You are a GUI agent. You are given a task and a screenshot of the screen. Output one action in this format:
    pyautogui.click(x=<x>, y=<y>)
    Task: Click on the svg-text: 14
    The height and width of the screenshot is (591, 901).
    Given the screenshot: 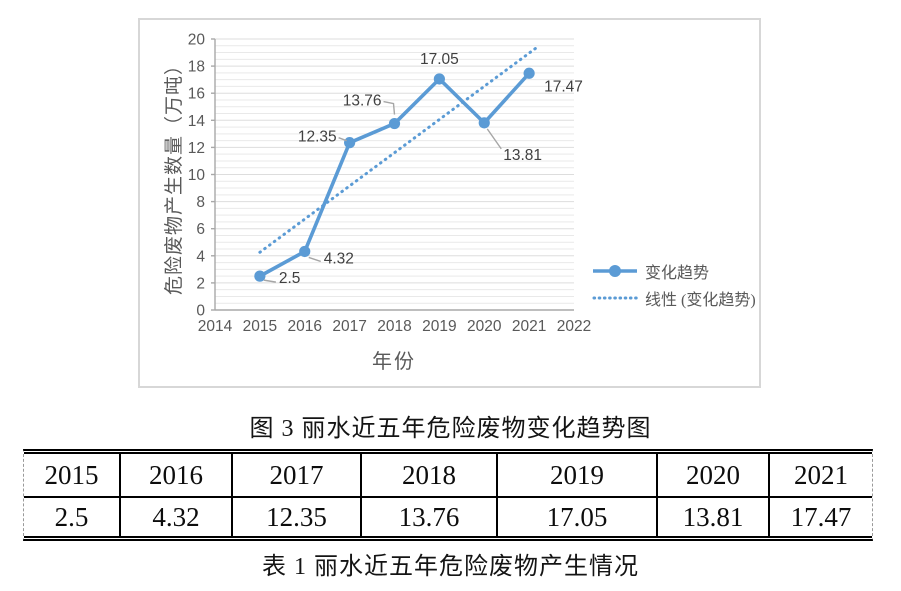 What is the action you would take?
    pyautogui.click(x=197, y=121)
    